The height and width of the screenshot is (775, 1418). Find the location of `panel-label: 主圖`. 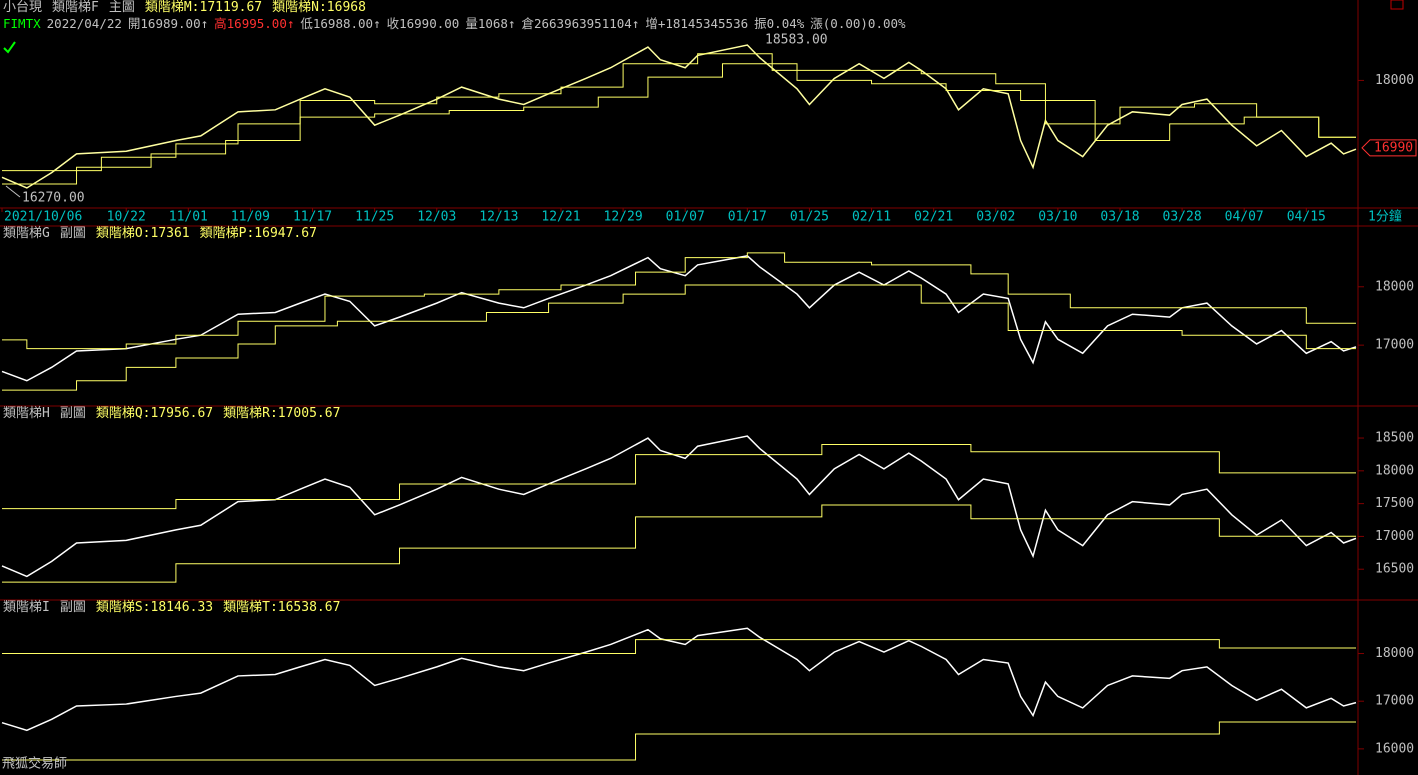

panel-label: 主圖 is located at coordinates (121, 7).